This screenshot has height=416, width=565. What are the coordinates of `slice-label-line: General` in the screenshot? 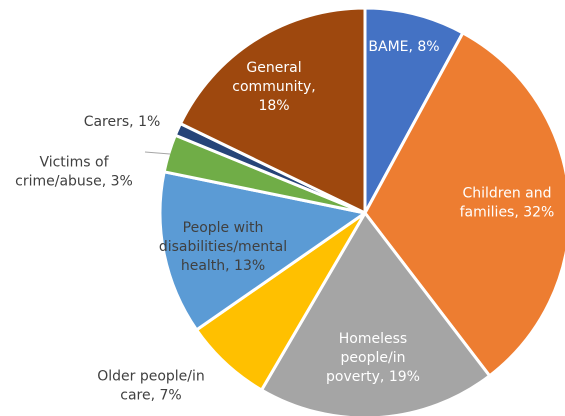 It's located at (273, 68).